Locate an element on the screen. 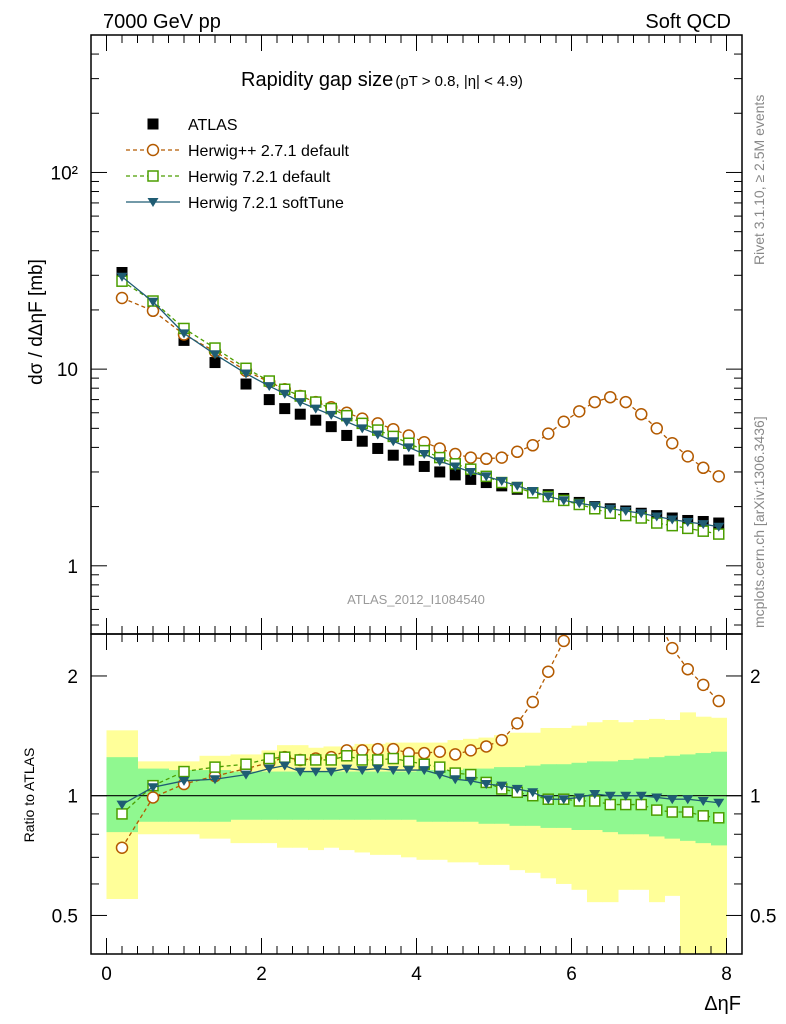 Image resolution: width=786 pixels, height=1024 pixels. chart-title-cuts: (pT > 0.8, |η| < 4.9) is located at coordinates (459, 81).